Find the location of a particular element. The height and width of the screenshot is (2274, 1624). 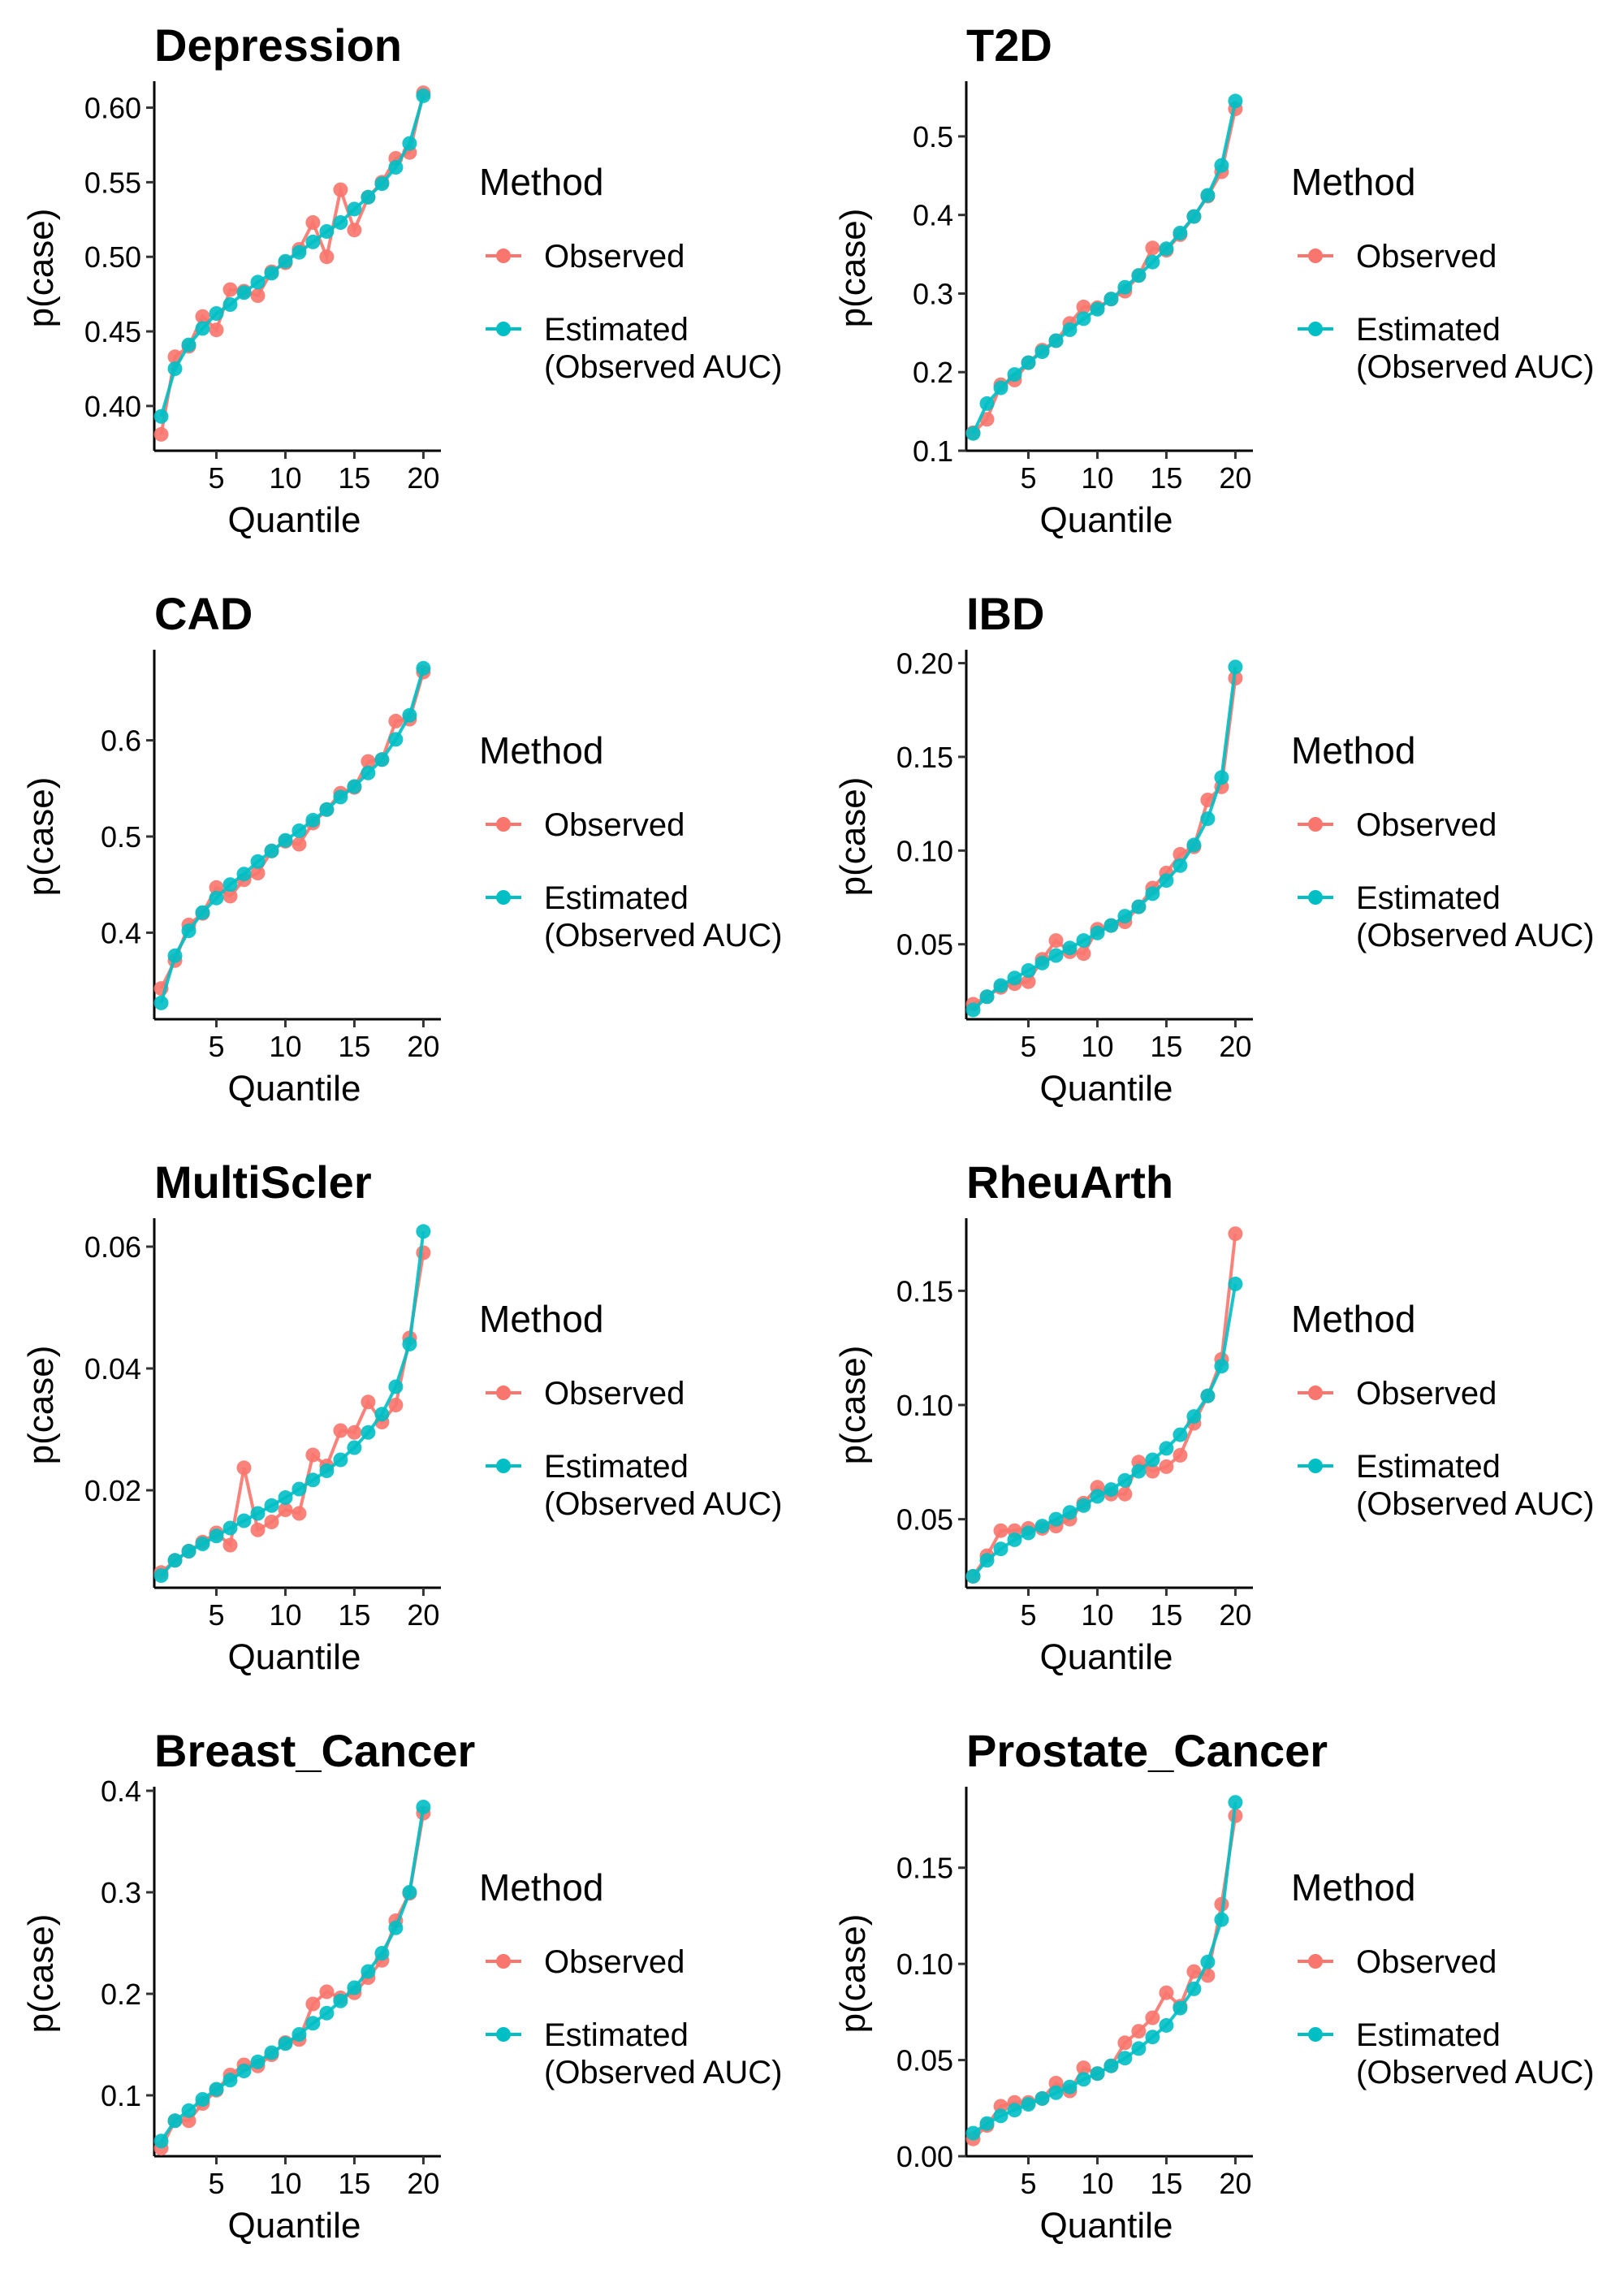

y-tick-label: 0.2 is located at coordinates (933, 372).